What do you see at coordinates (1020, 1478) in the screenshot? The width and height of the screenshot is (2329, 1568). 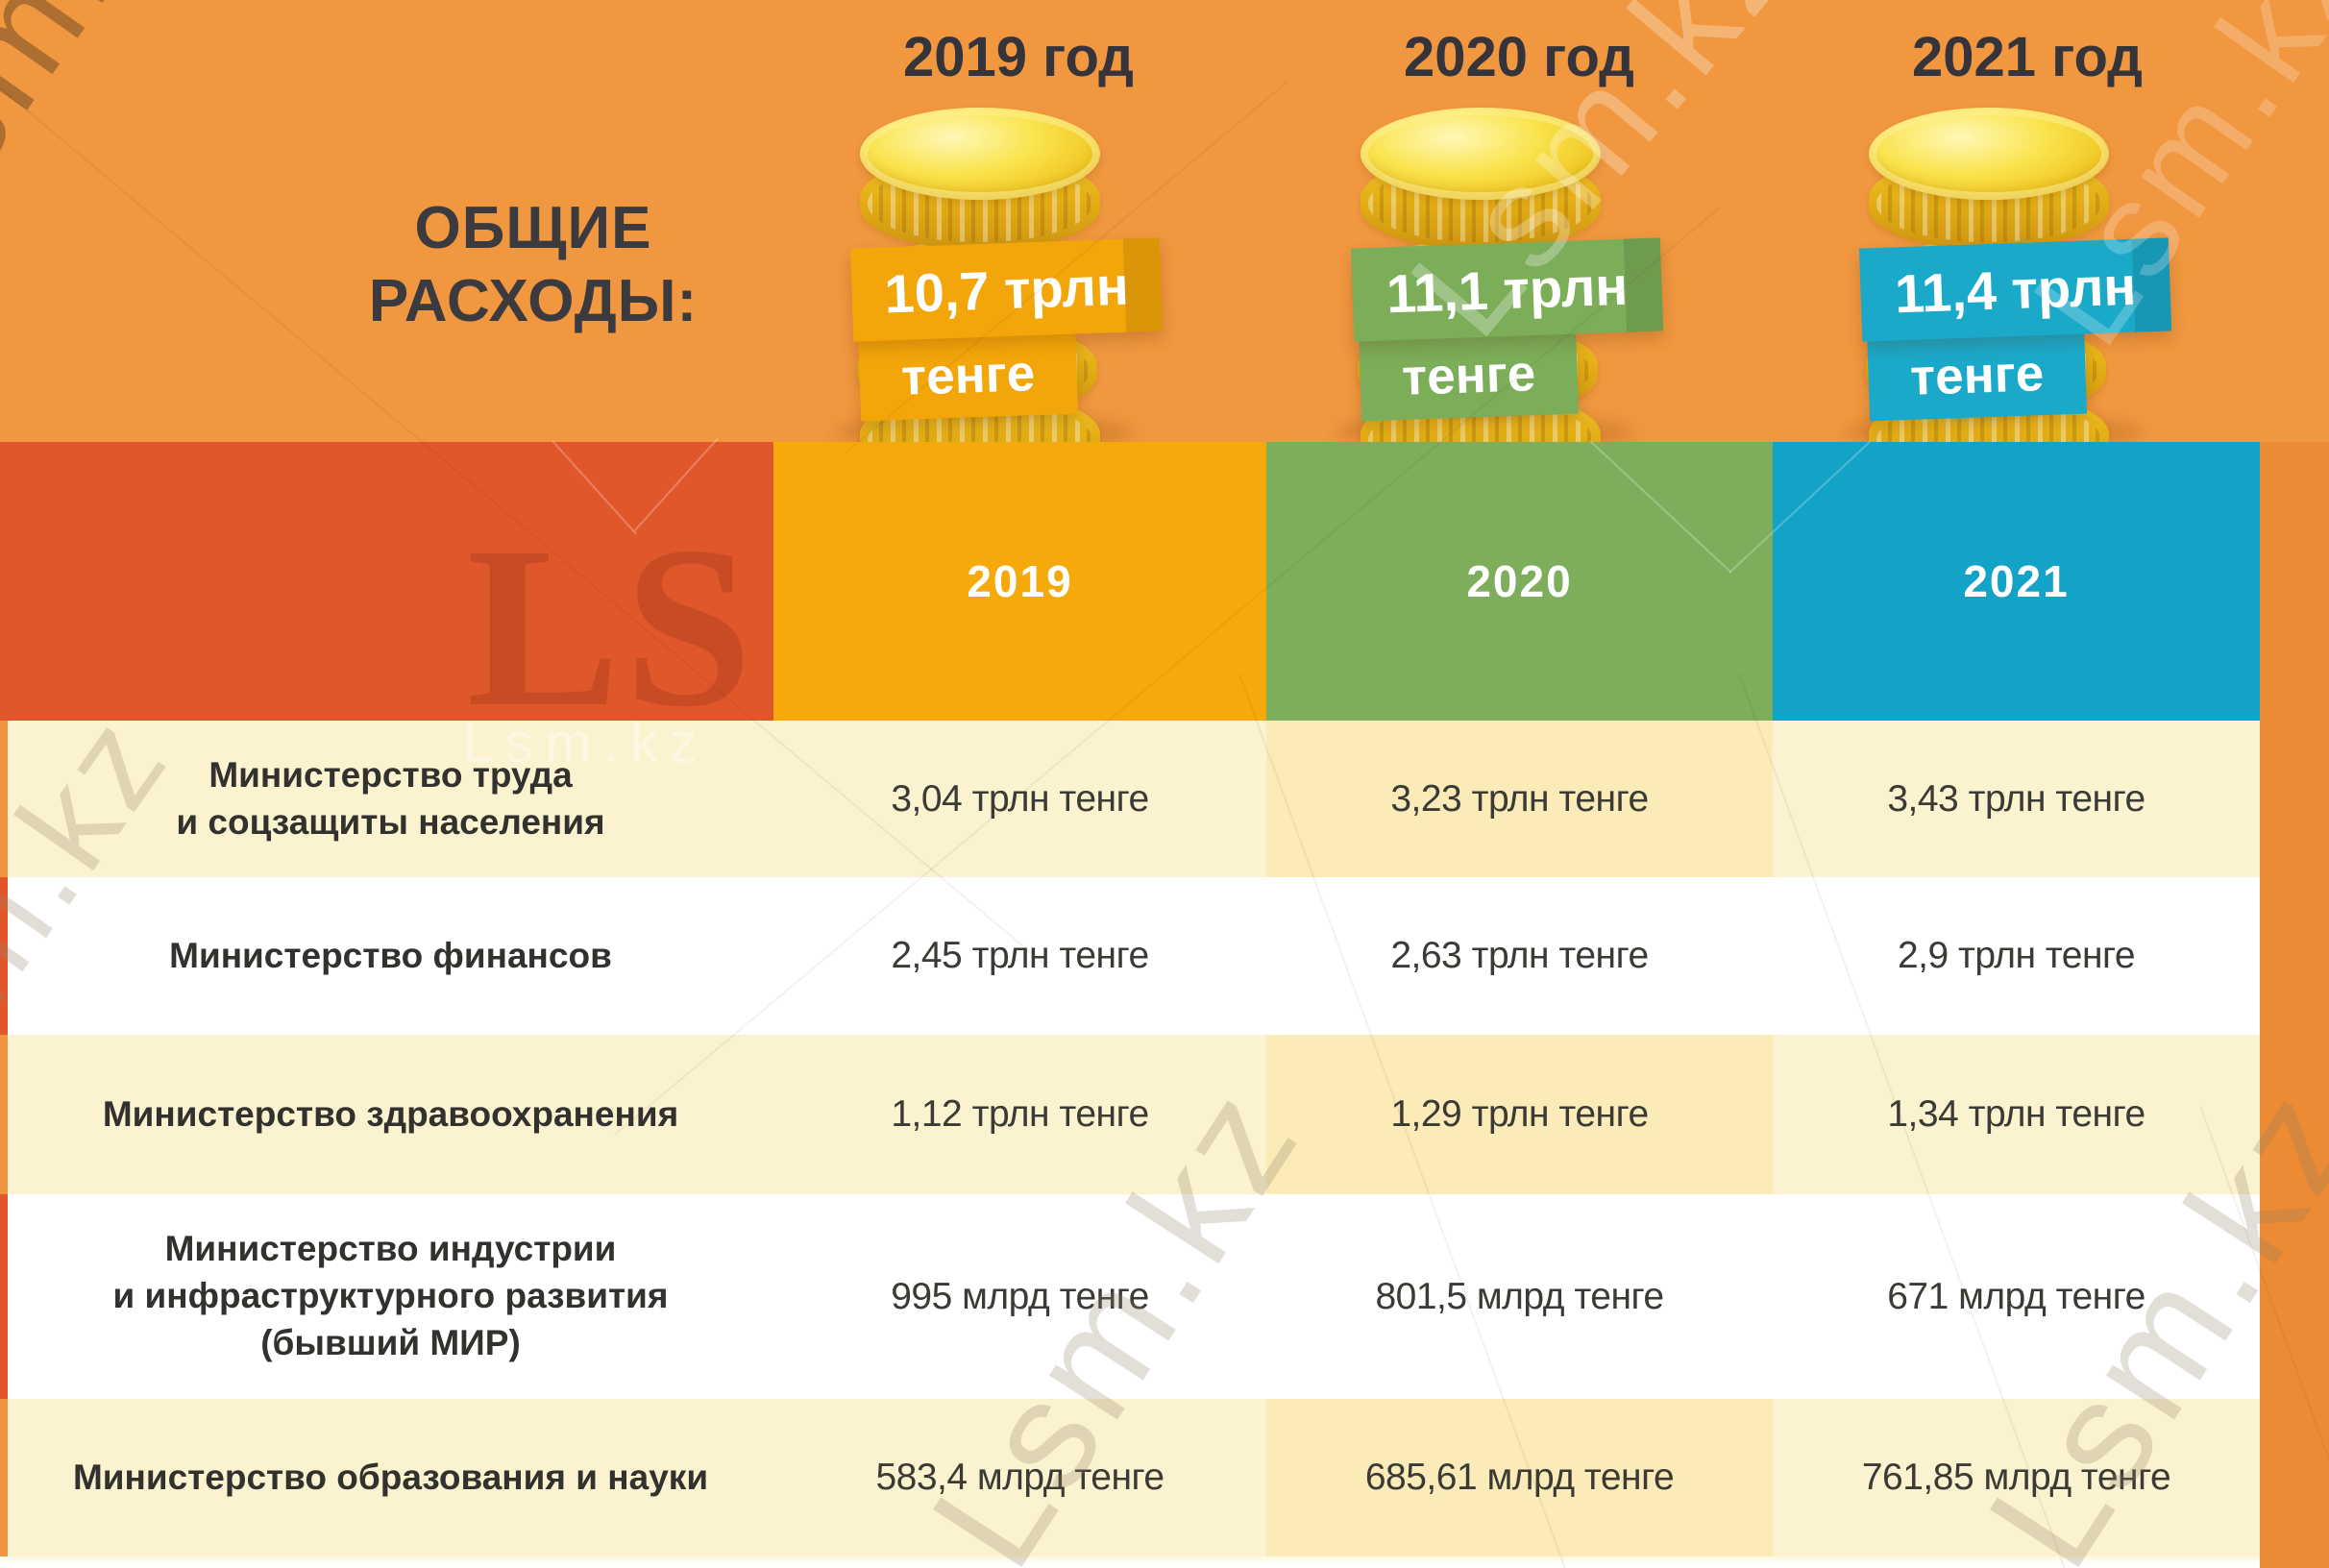 I see `value-education-2019: 583,4 млрд тенге` at bounding box center [1020, 1478].